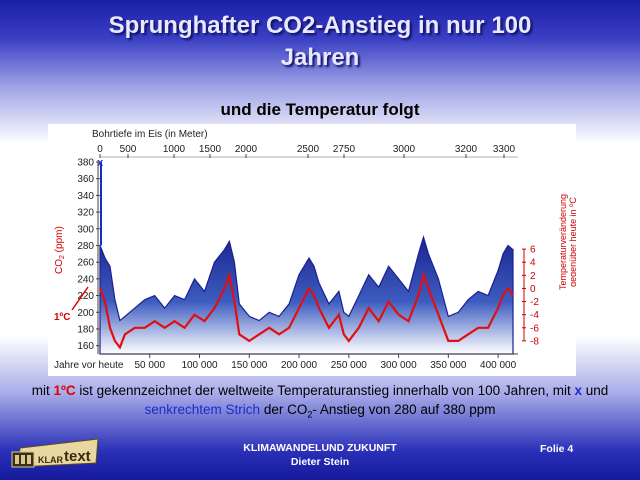  What do you see at coordinates (448, 365) in the screenshot?
I see `x-tick-label: 350 000` at bounding box center [448, 365].